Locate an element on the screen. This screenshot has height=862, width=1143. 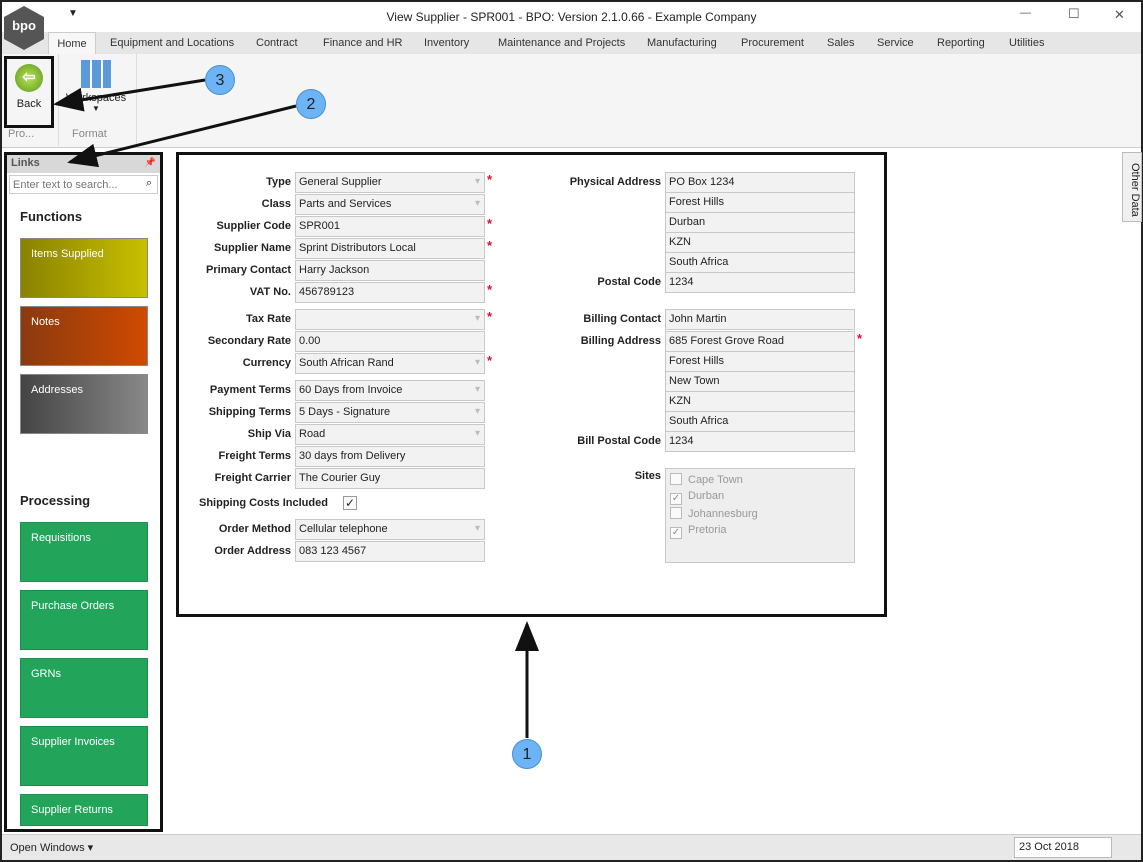
annotation-badge-3: 3 is located at coordinates (220, 80).